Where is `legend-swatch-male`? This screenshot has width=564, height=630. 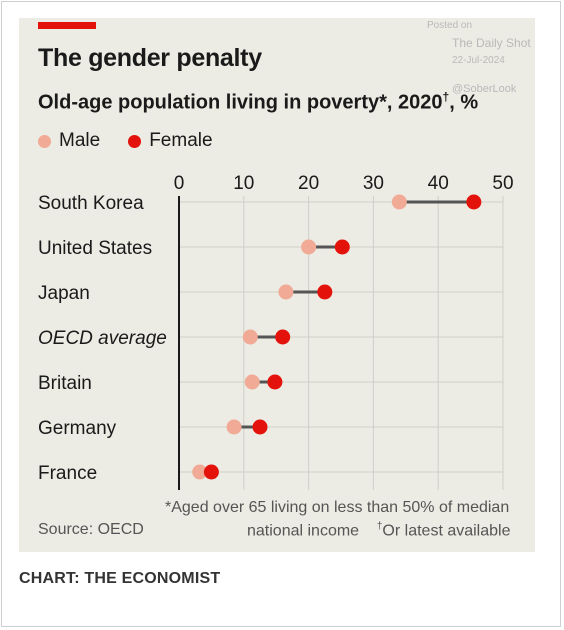
legend-swatch-male is located at coordinates (44, 141).